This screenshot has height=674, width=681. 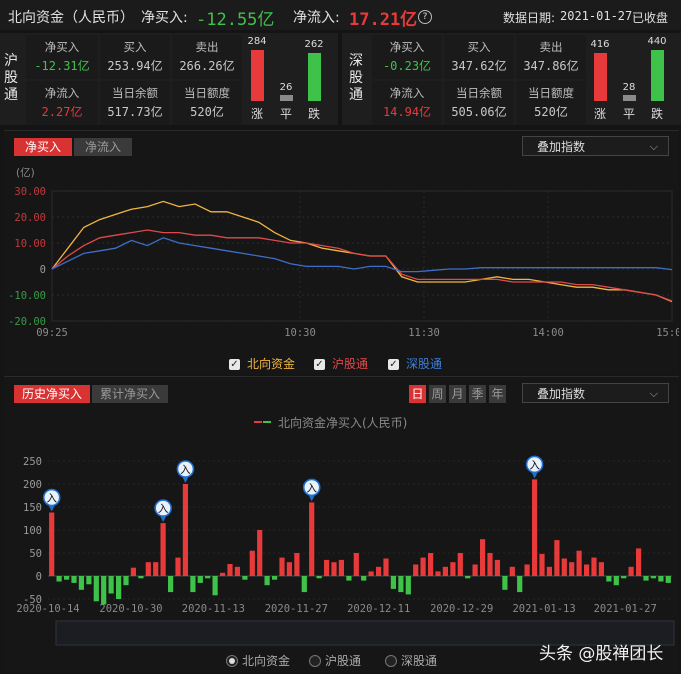 What do you see at coordinates (207, 47) in the screenshot?
I see `sh-sell-label: 卖出` at bounding box center [207, 47].